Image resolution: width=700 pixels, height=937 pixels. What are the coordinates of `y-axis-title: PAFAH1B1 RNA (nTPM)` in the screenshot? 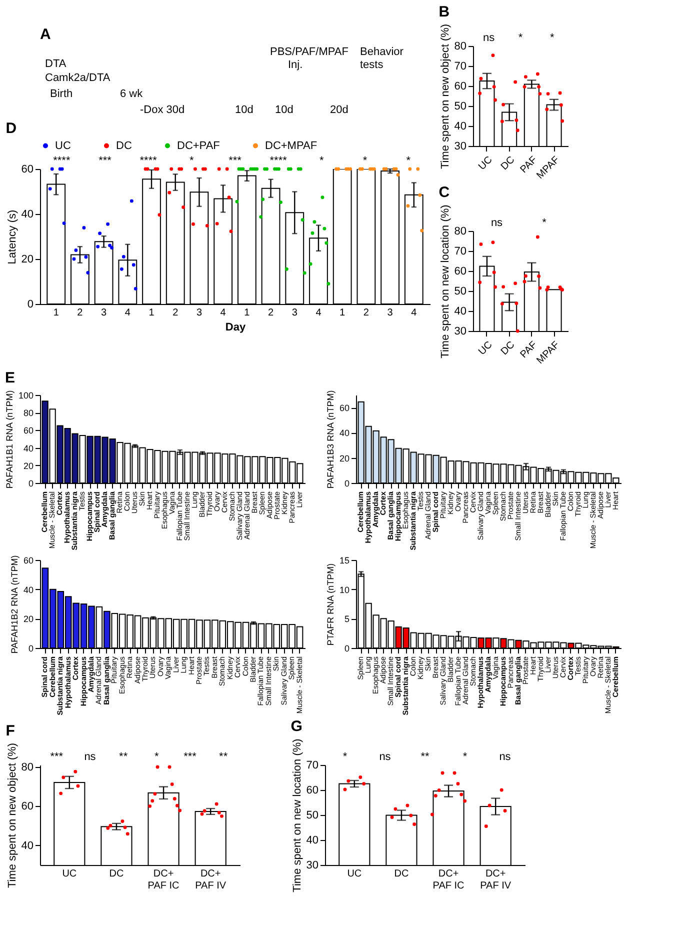 It's located at (9, 439).